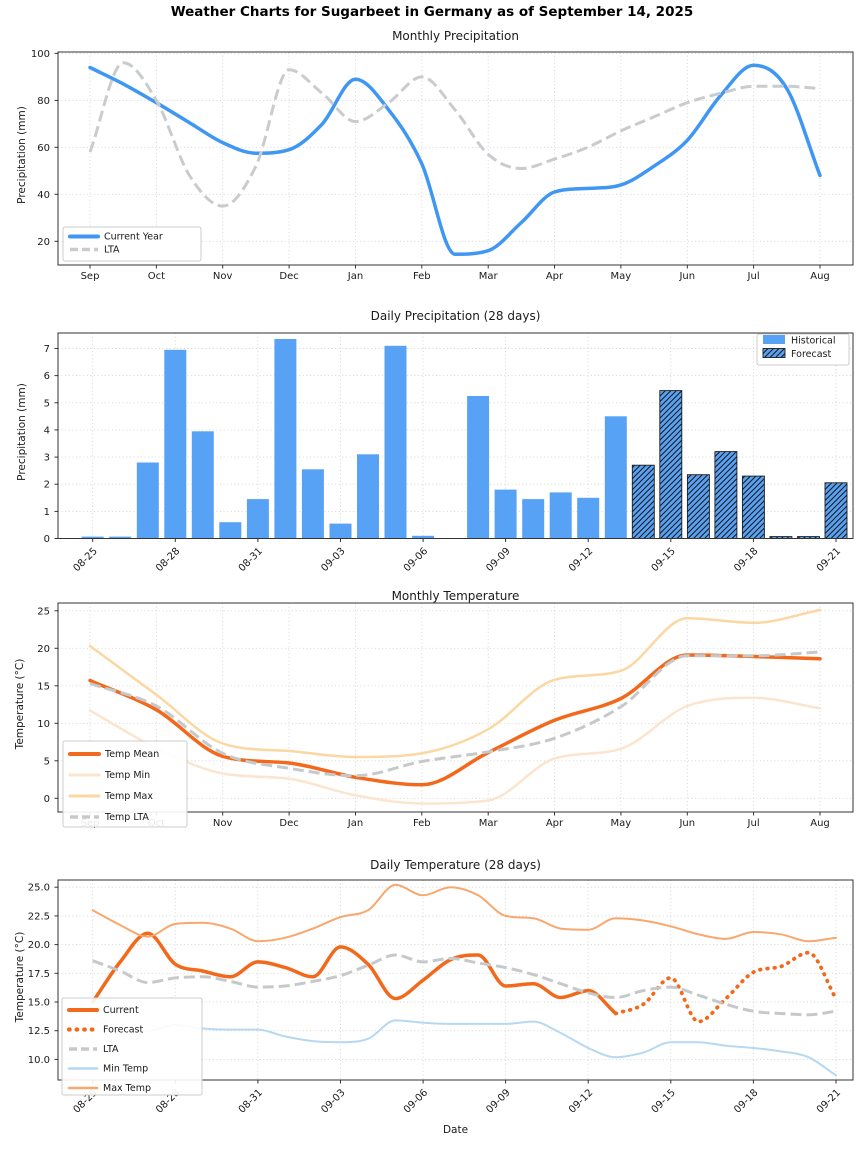 The height and width of the screenshot is (1152, 864). Describe the element at coordinates (464, 913) in the screenshot. I see `daily-temperature-max-temp-line` at that location.